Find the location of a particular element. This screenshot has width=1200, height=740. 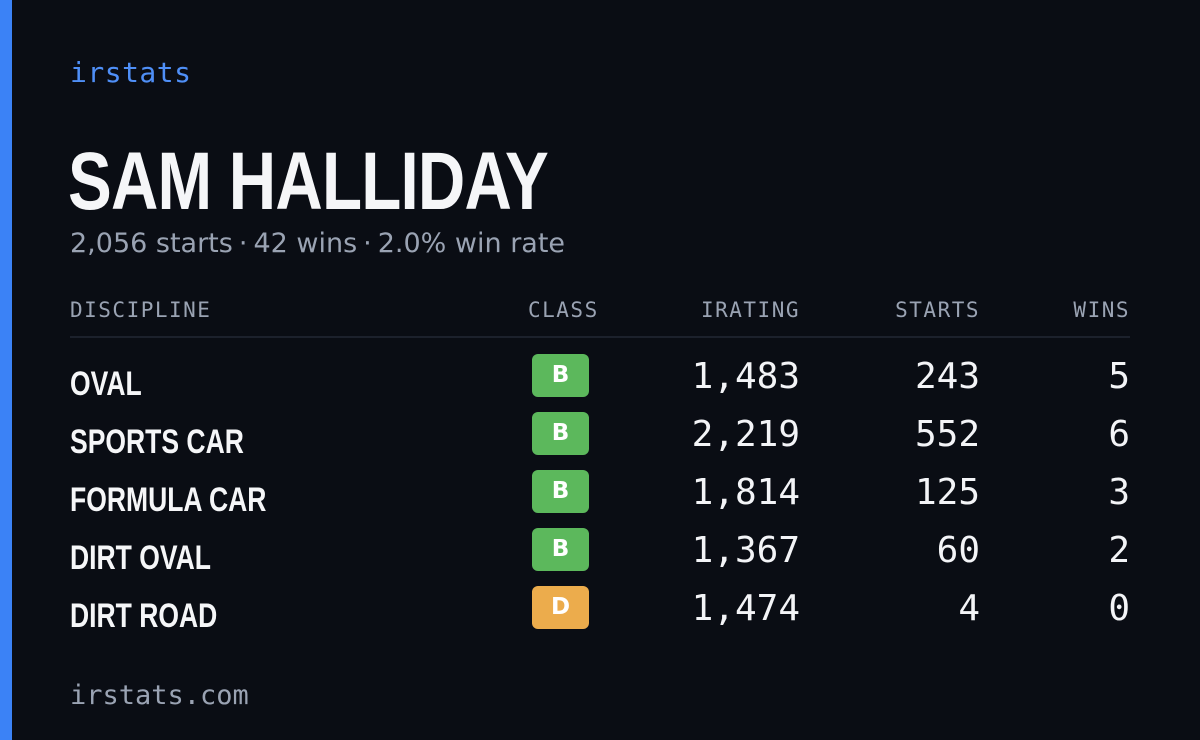

irating-value: 1,474 is located at coordinates (745, 608).